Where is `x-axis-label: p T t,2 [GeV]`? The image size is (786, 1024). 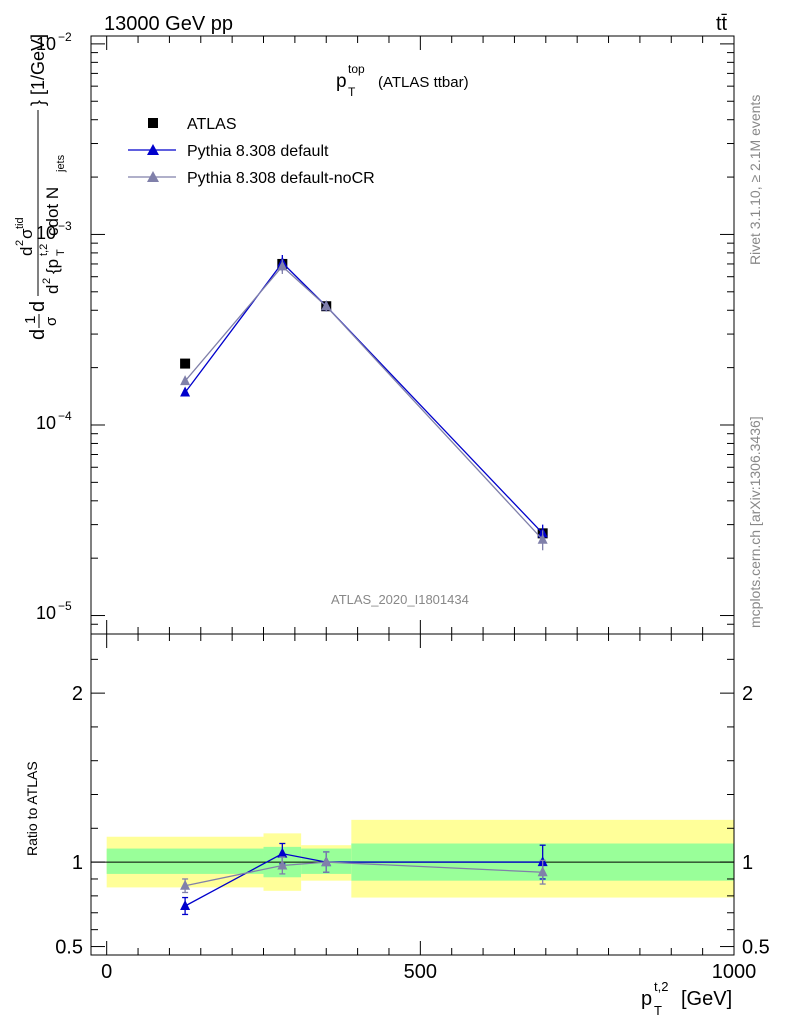 x-axis-label: p T t,2 [GeV] is located at coordinates (686, 998).